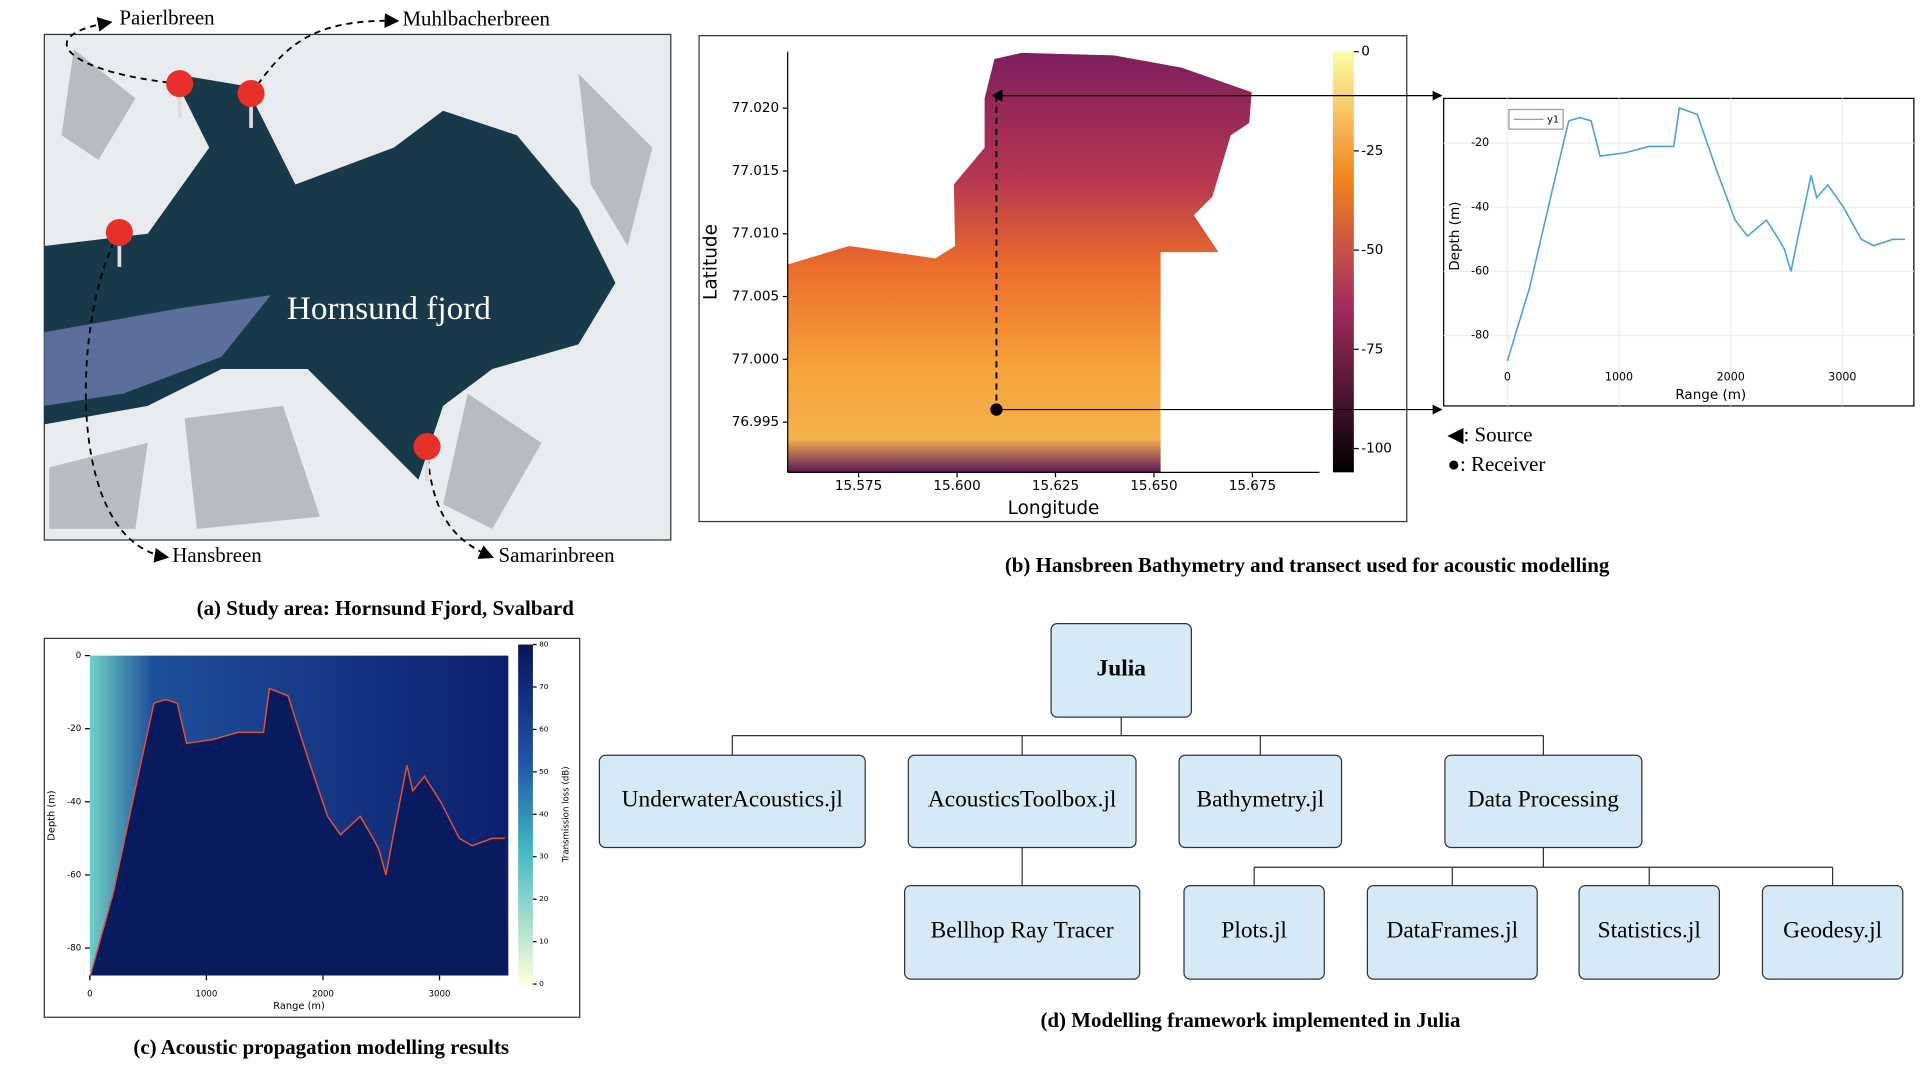 The height and width of the screenshot is (1085, 1920). I want to click on colorbar-tick-label: 20, so click(544, 898).